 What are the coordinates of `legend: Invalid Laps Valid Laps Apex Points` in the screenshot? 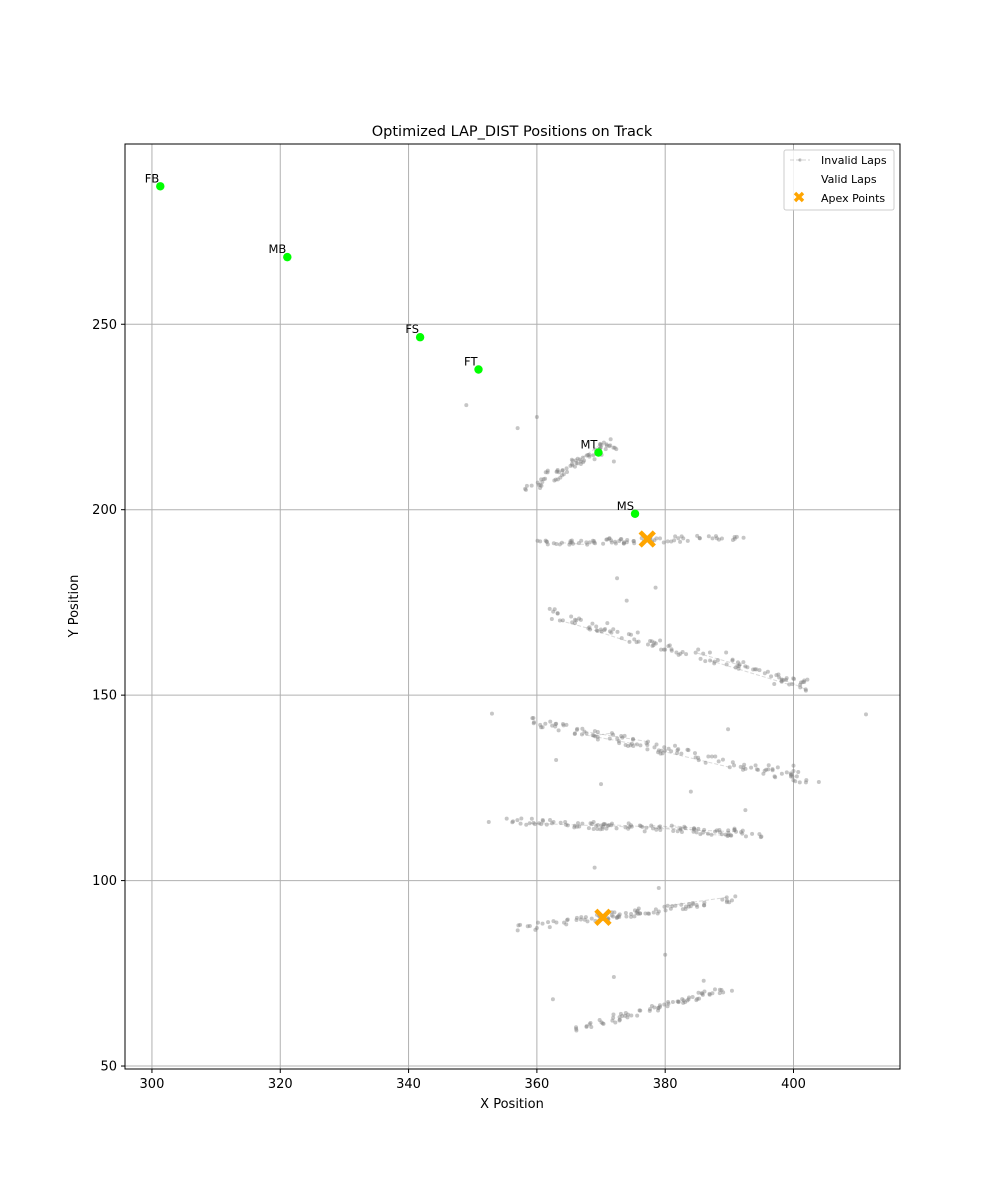 It's located at (839, 180).